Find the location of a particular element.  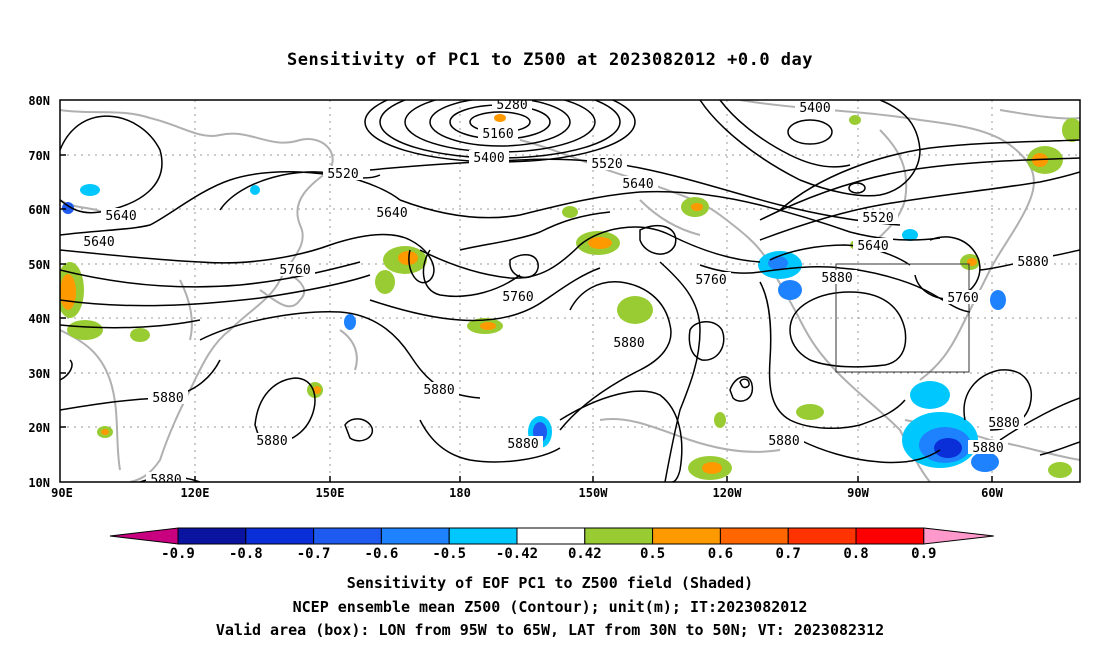

lon-label: 90E is located at coordinates (62, 493).